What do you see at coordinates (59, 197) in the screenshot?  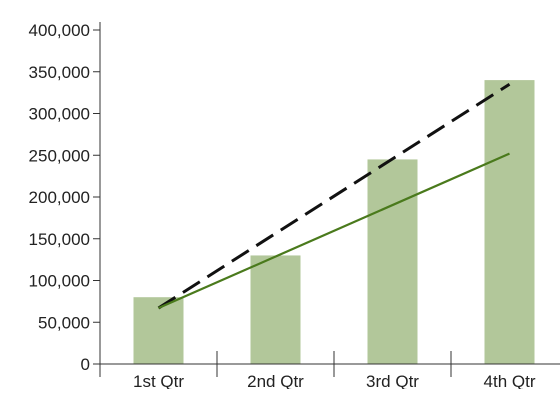 I see `y-tick-label: 200,000` at bounding box center [59, 197].